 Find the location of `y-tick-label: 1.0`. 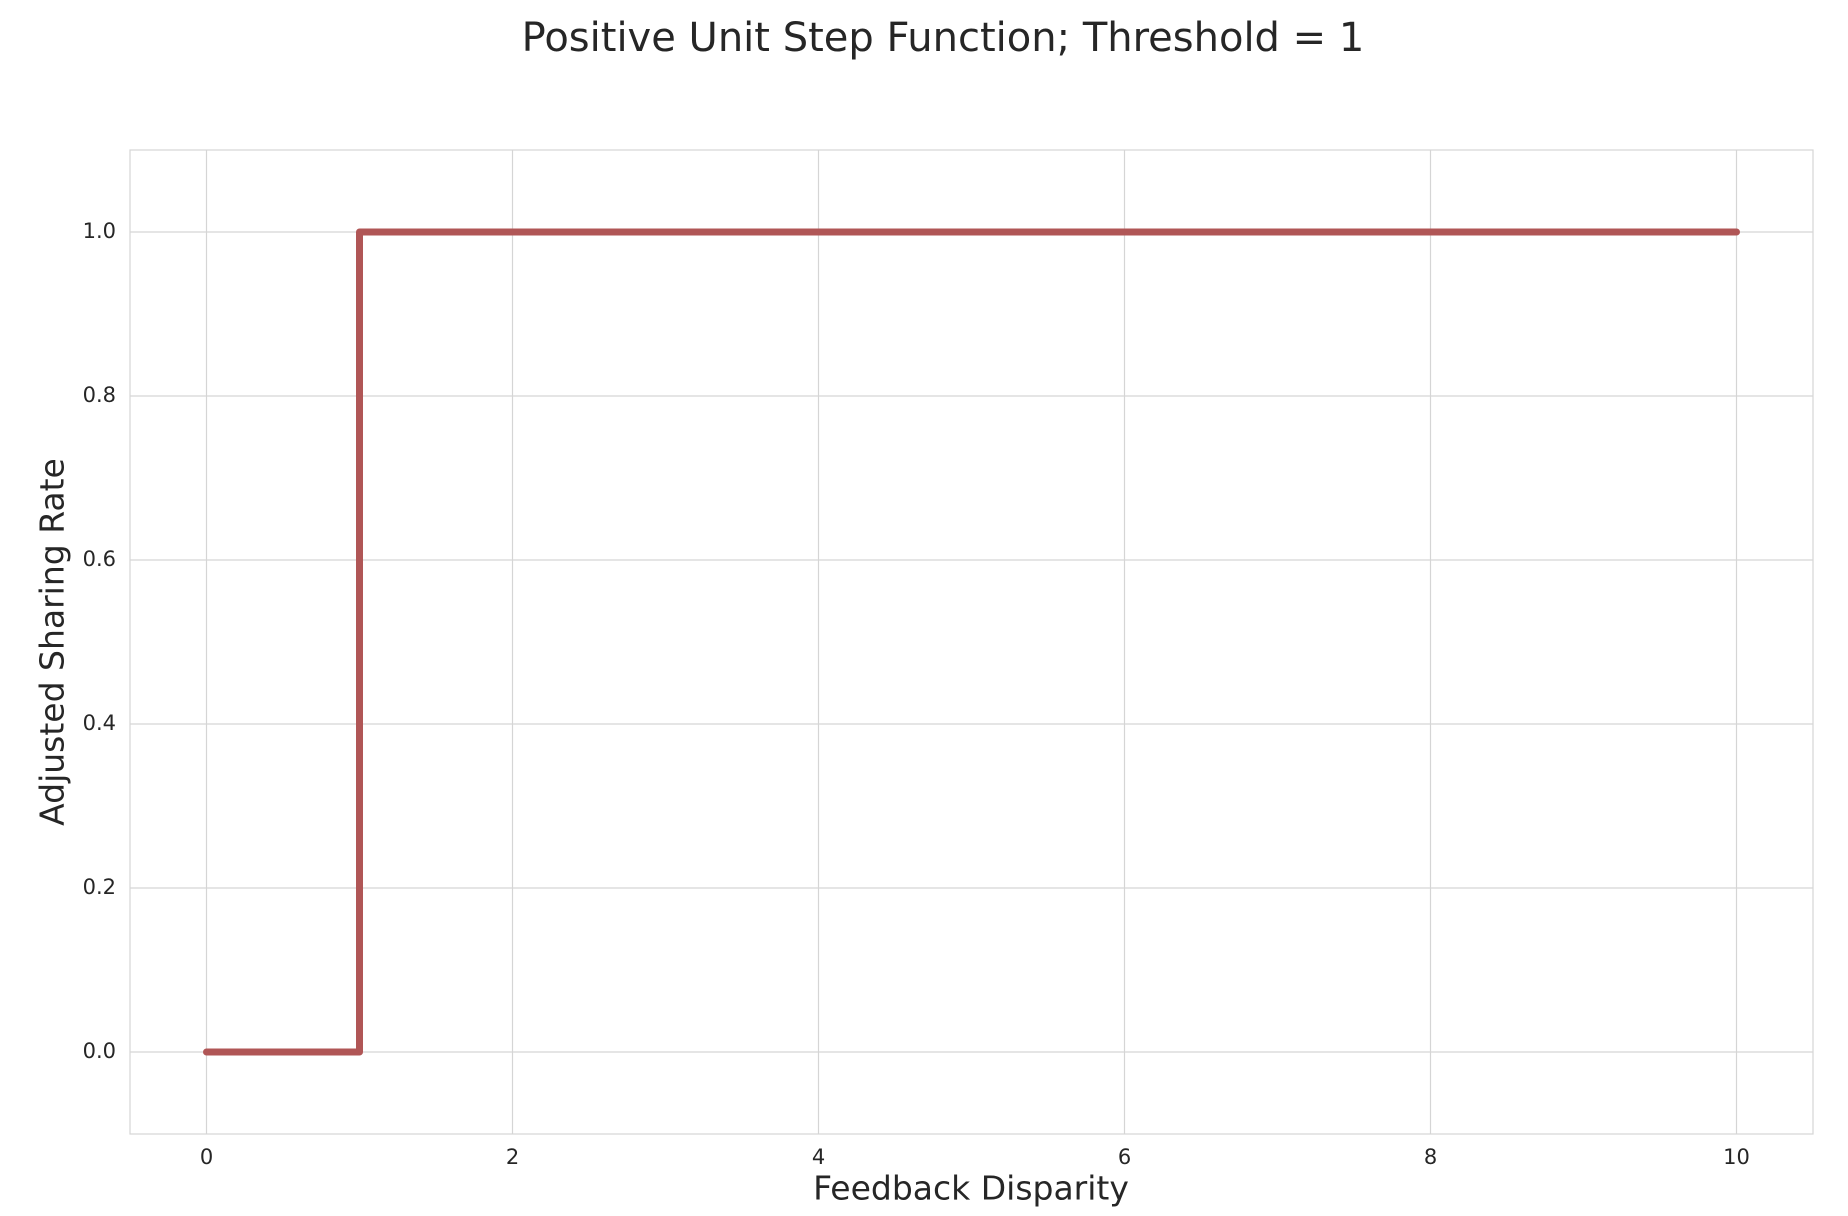

y-tick-label: 1.0 is located at coordinates (99, 231).